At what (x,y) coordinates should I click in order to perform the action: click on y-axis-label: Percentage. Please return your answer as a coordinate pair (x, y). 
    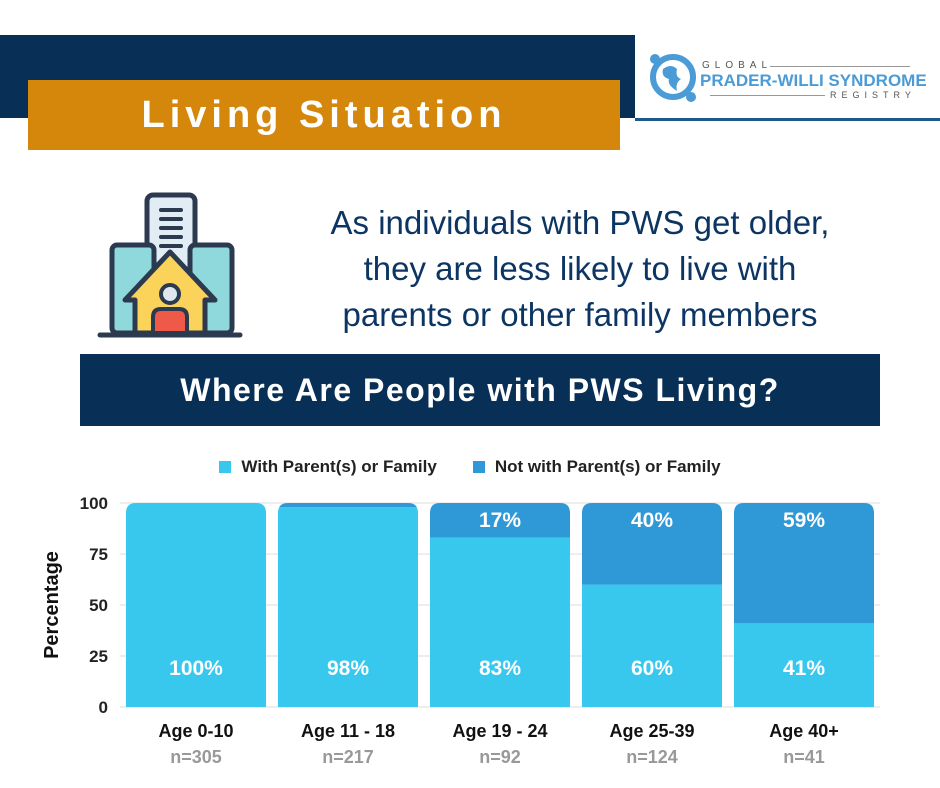
    Looking at the image, I should click on (52, 605).